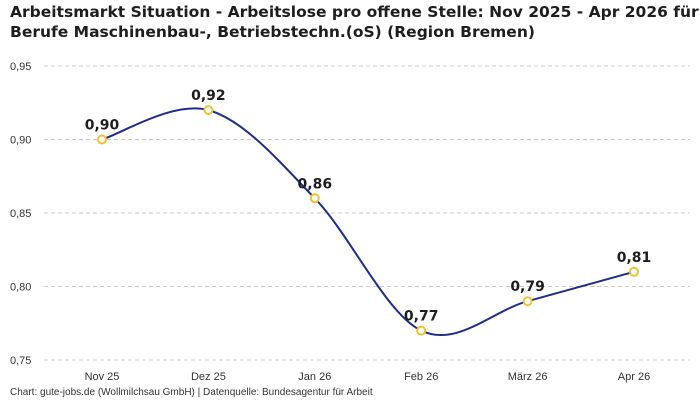 Image resolution: width=700 pixels, height=400 pixels. What do you see at coordinates (20, 141) in the screenshot?
I see `y-tick-label: 0,90` at bounding box center [20, 141].